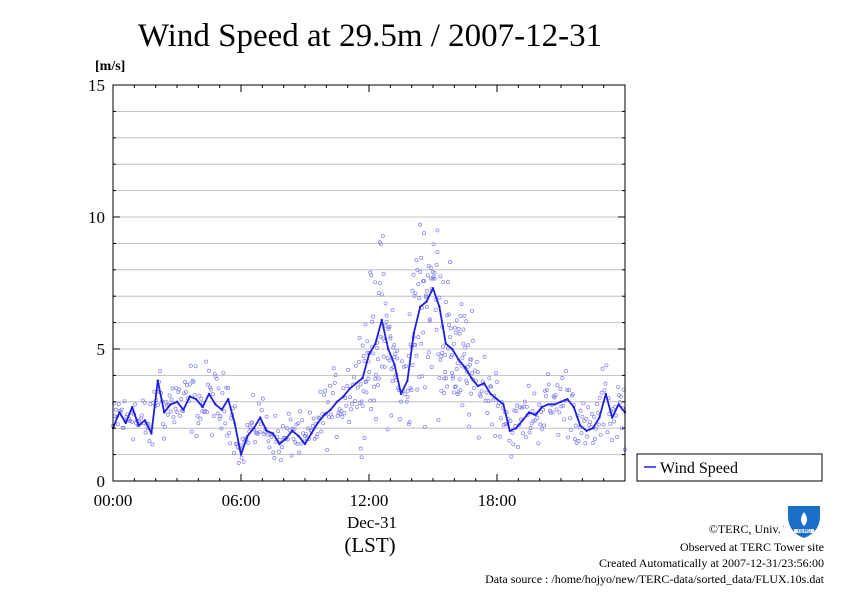  Describe the element at coordinates (96, 217) in the screenshot. I see `y-tick-label: 10` at that location.